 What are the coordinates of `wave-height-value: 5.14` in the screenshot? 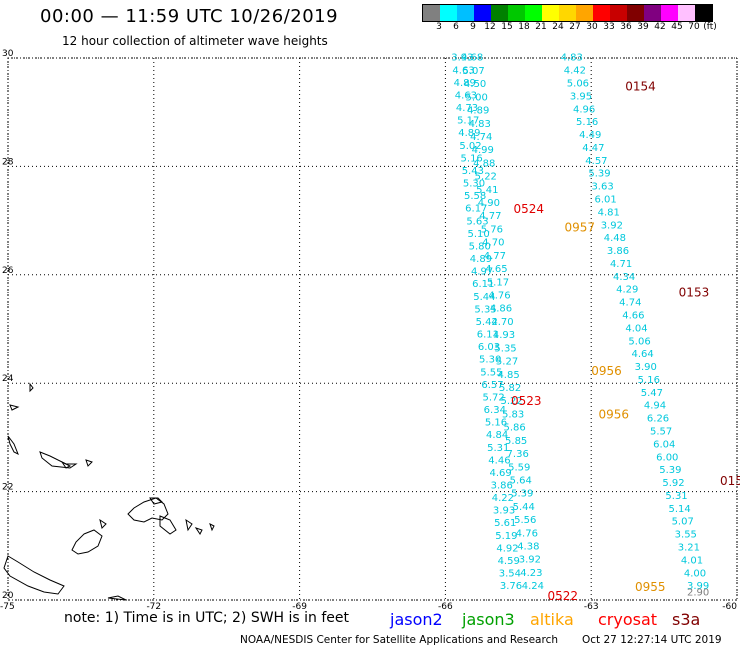 It's located at (679, 509).